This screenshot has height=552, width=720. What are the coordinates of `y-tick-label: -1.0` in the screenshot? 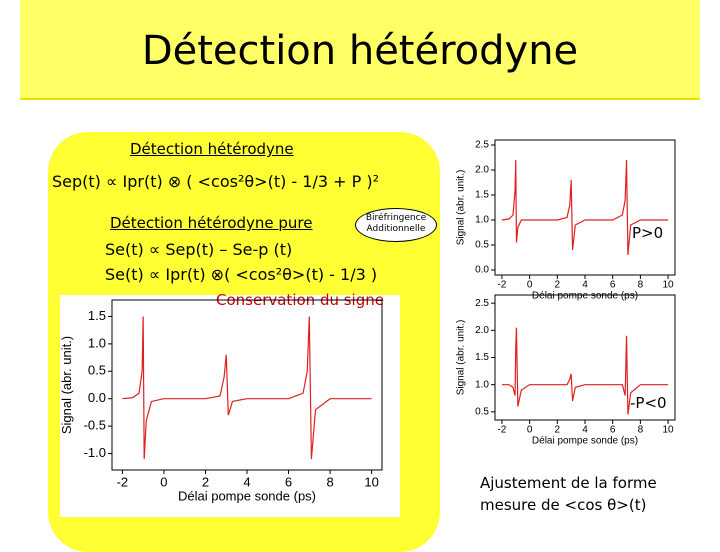 It's located at (95, 452).